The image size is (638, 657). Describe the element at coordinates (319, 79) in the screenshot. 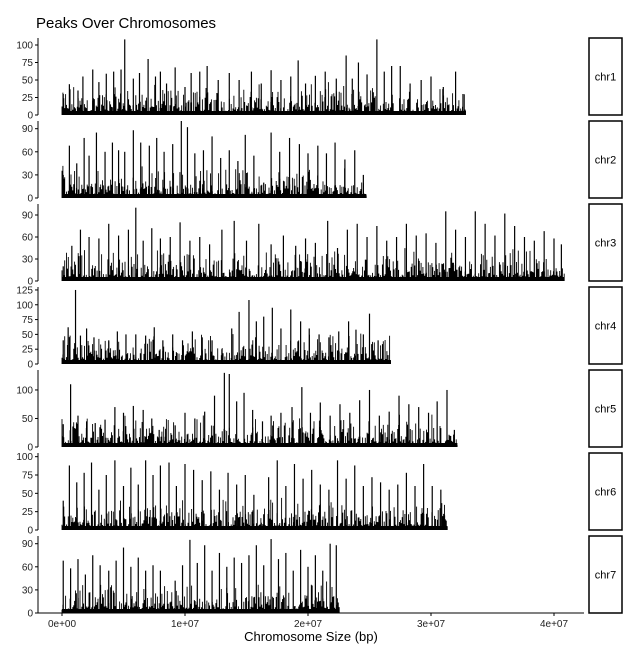

I see `facet-panel-chr1: 0 25 50 75 100 chr1` at that location.